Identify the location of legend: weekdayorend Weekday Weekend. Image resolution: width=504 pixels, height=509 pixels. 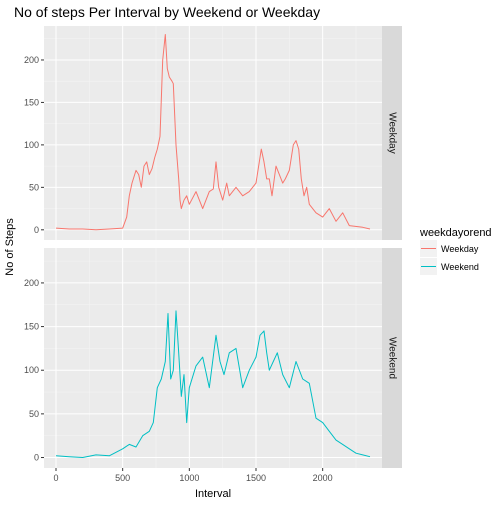
(455, 251).